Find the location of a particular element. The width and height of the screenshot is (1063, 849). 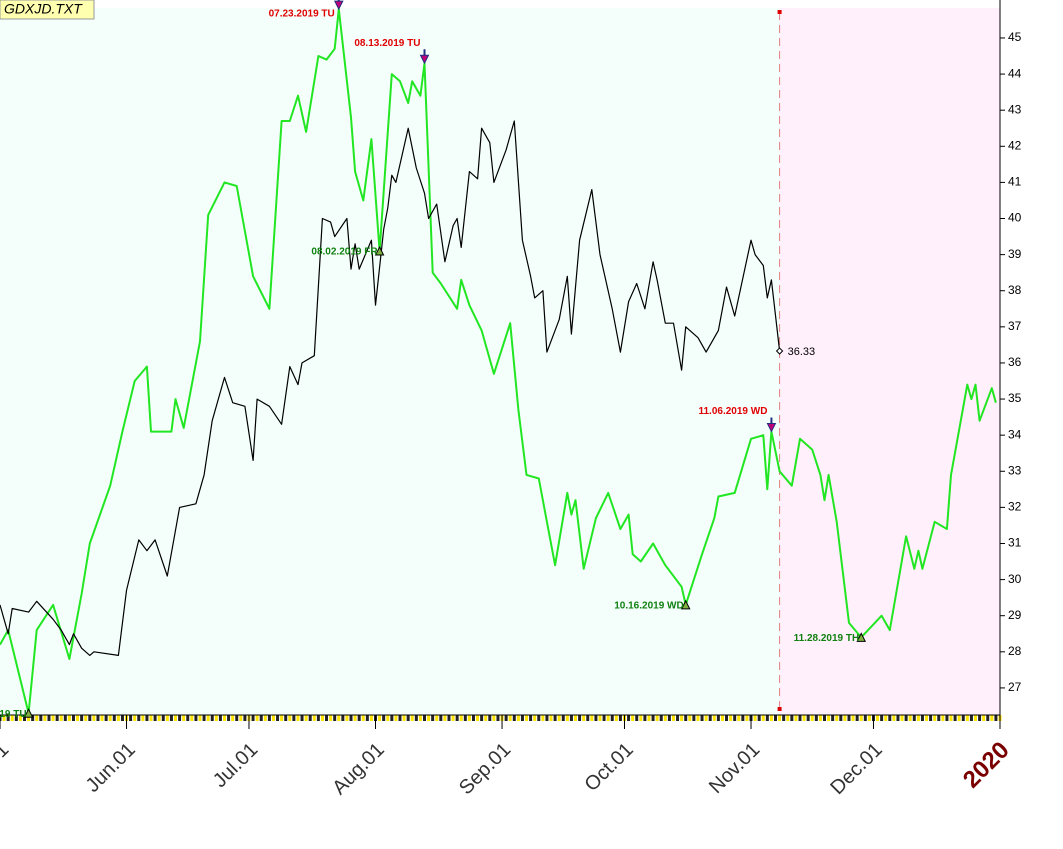

y-tick-label: 43 is located at coordinates (1015, 109).